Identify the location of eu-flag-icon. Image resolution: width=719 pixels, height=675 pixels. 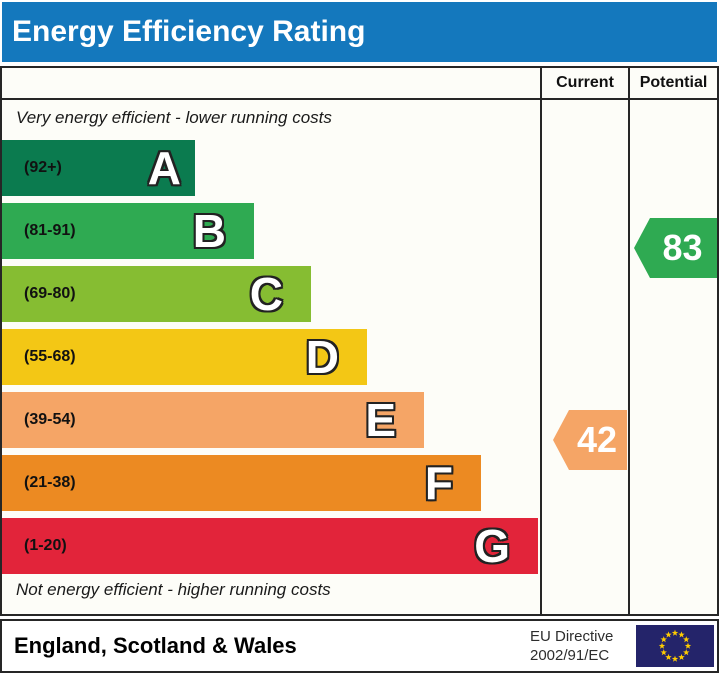
(675, 646).